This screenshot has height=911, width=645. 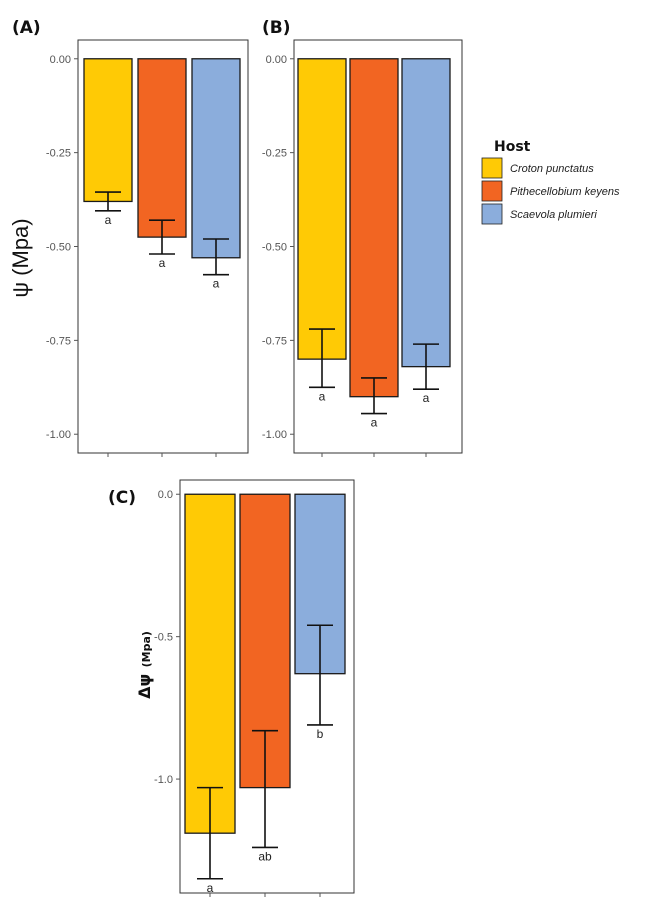 What do you see at coordinates (216, 284) in the screenshot?
I see `panel-a-group-label-scaevola: a` at bounding box center [216, 284].